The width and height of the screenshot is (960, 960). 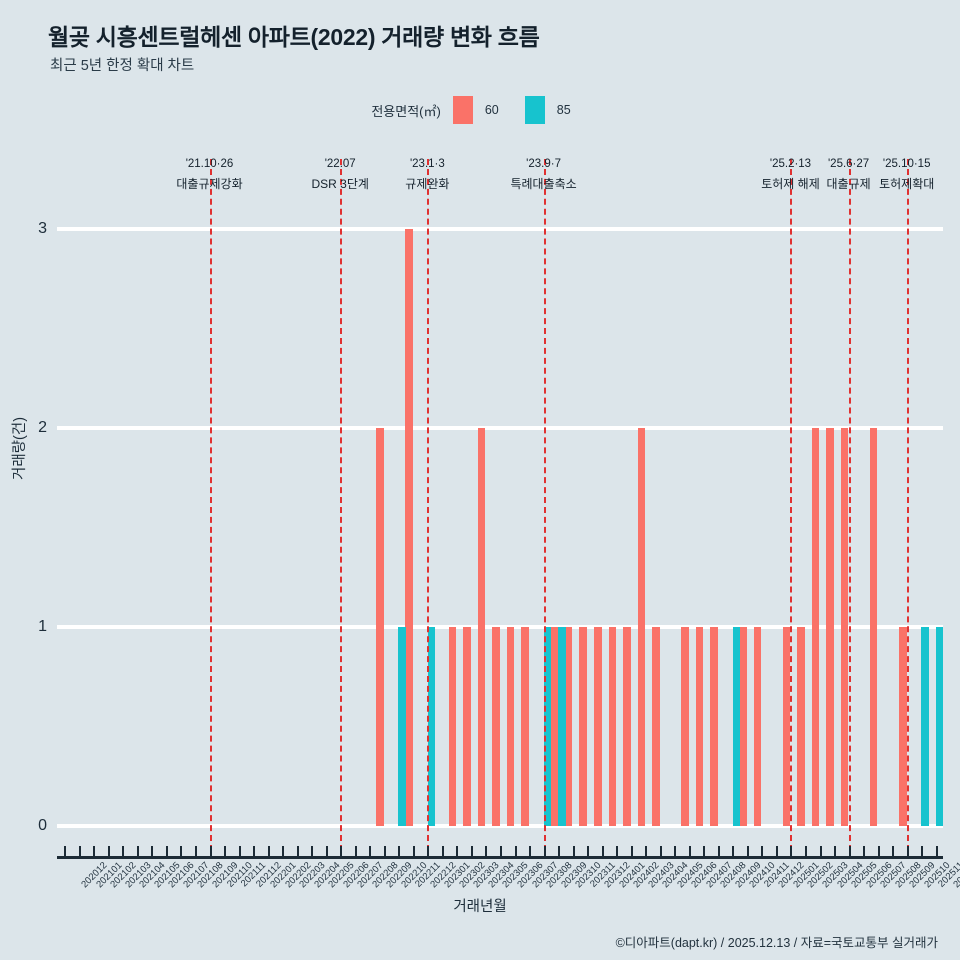 I want to click on event-annotation-3: '23.9·7 특례대출축소, so click(x=543, y=175).